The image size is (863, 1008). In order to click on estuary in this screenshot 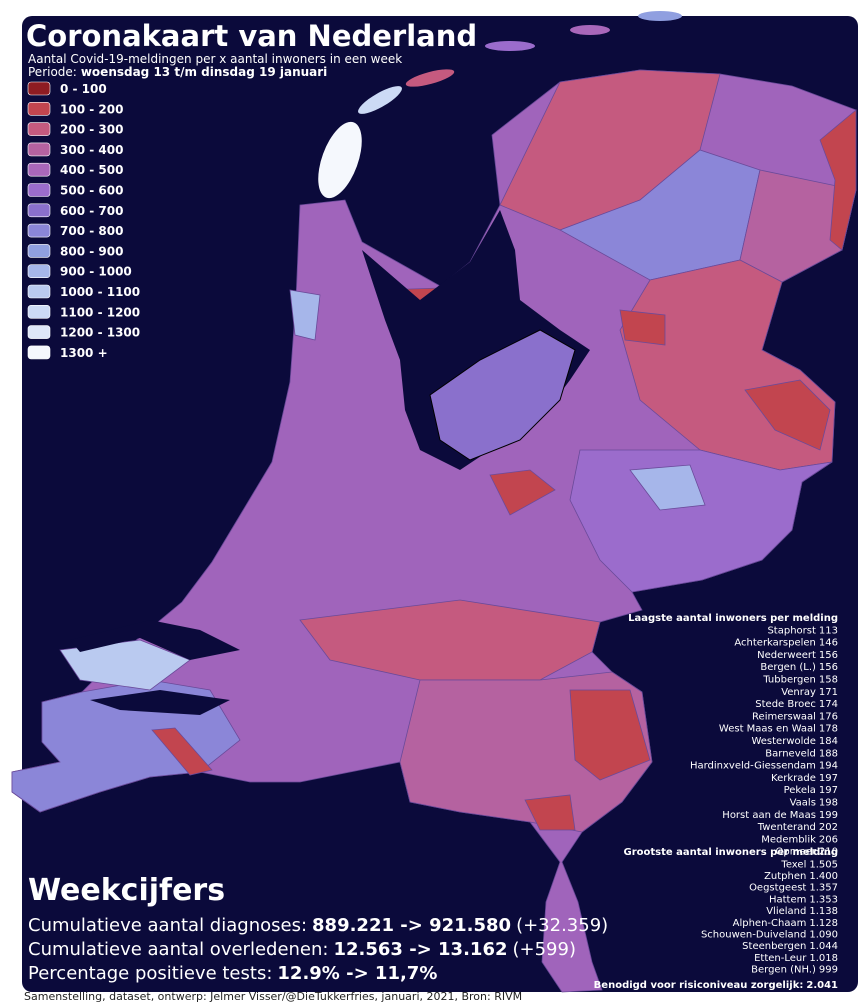, I will do `click(160, 702)`.